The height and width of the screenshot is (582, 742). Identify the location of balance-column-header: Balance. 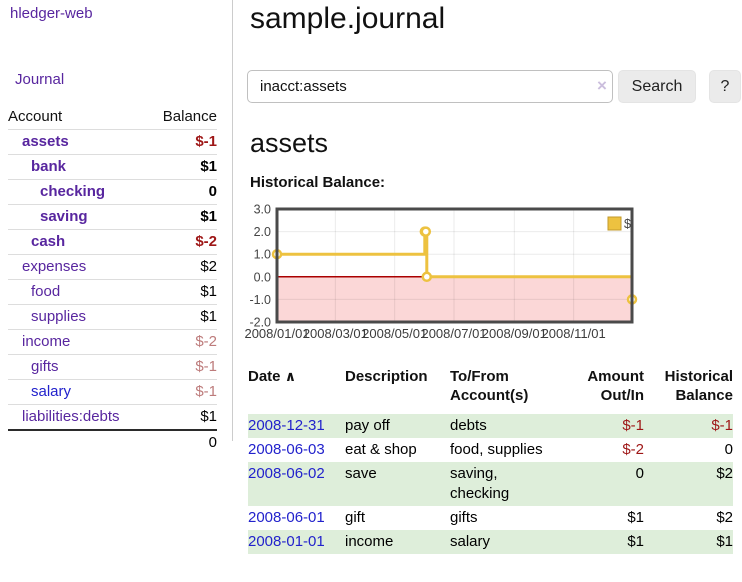
(189, 116).